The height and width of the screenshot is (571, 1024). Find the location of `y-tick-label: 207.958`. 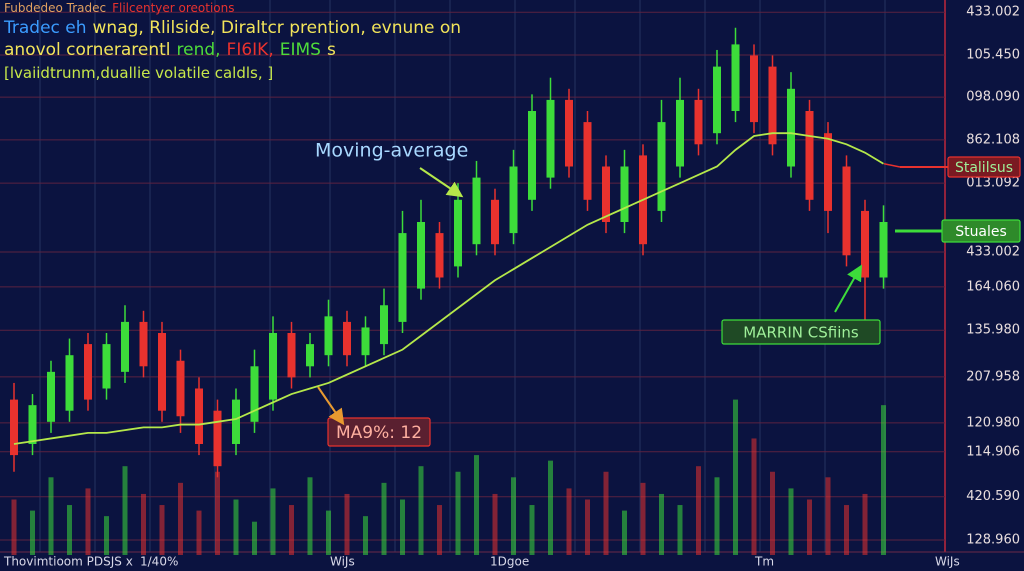

y-tick-label: 207.958 is located at coordinates (993, 376).